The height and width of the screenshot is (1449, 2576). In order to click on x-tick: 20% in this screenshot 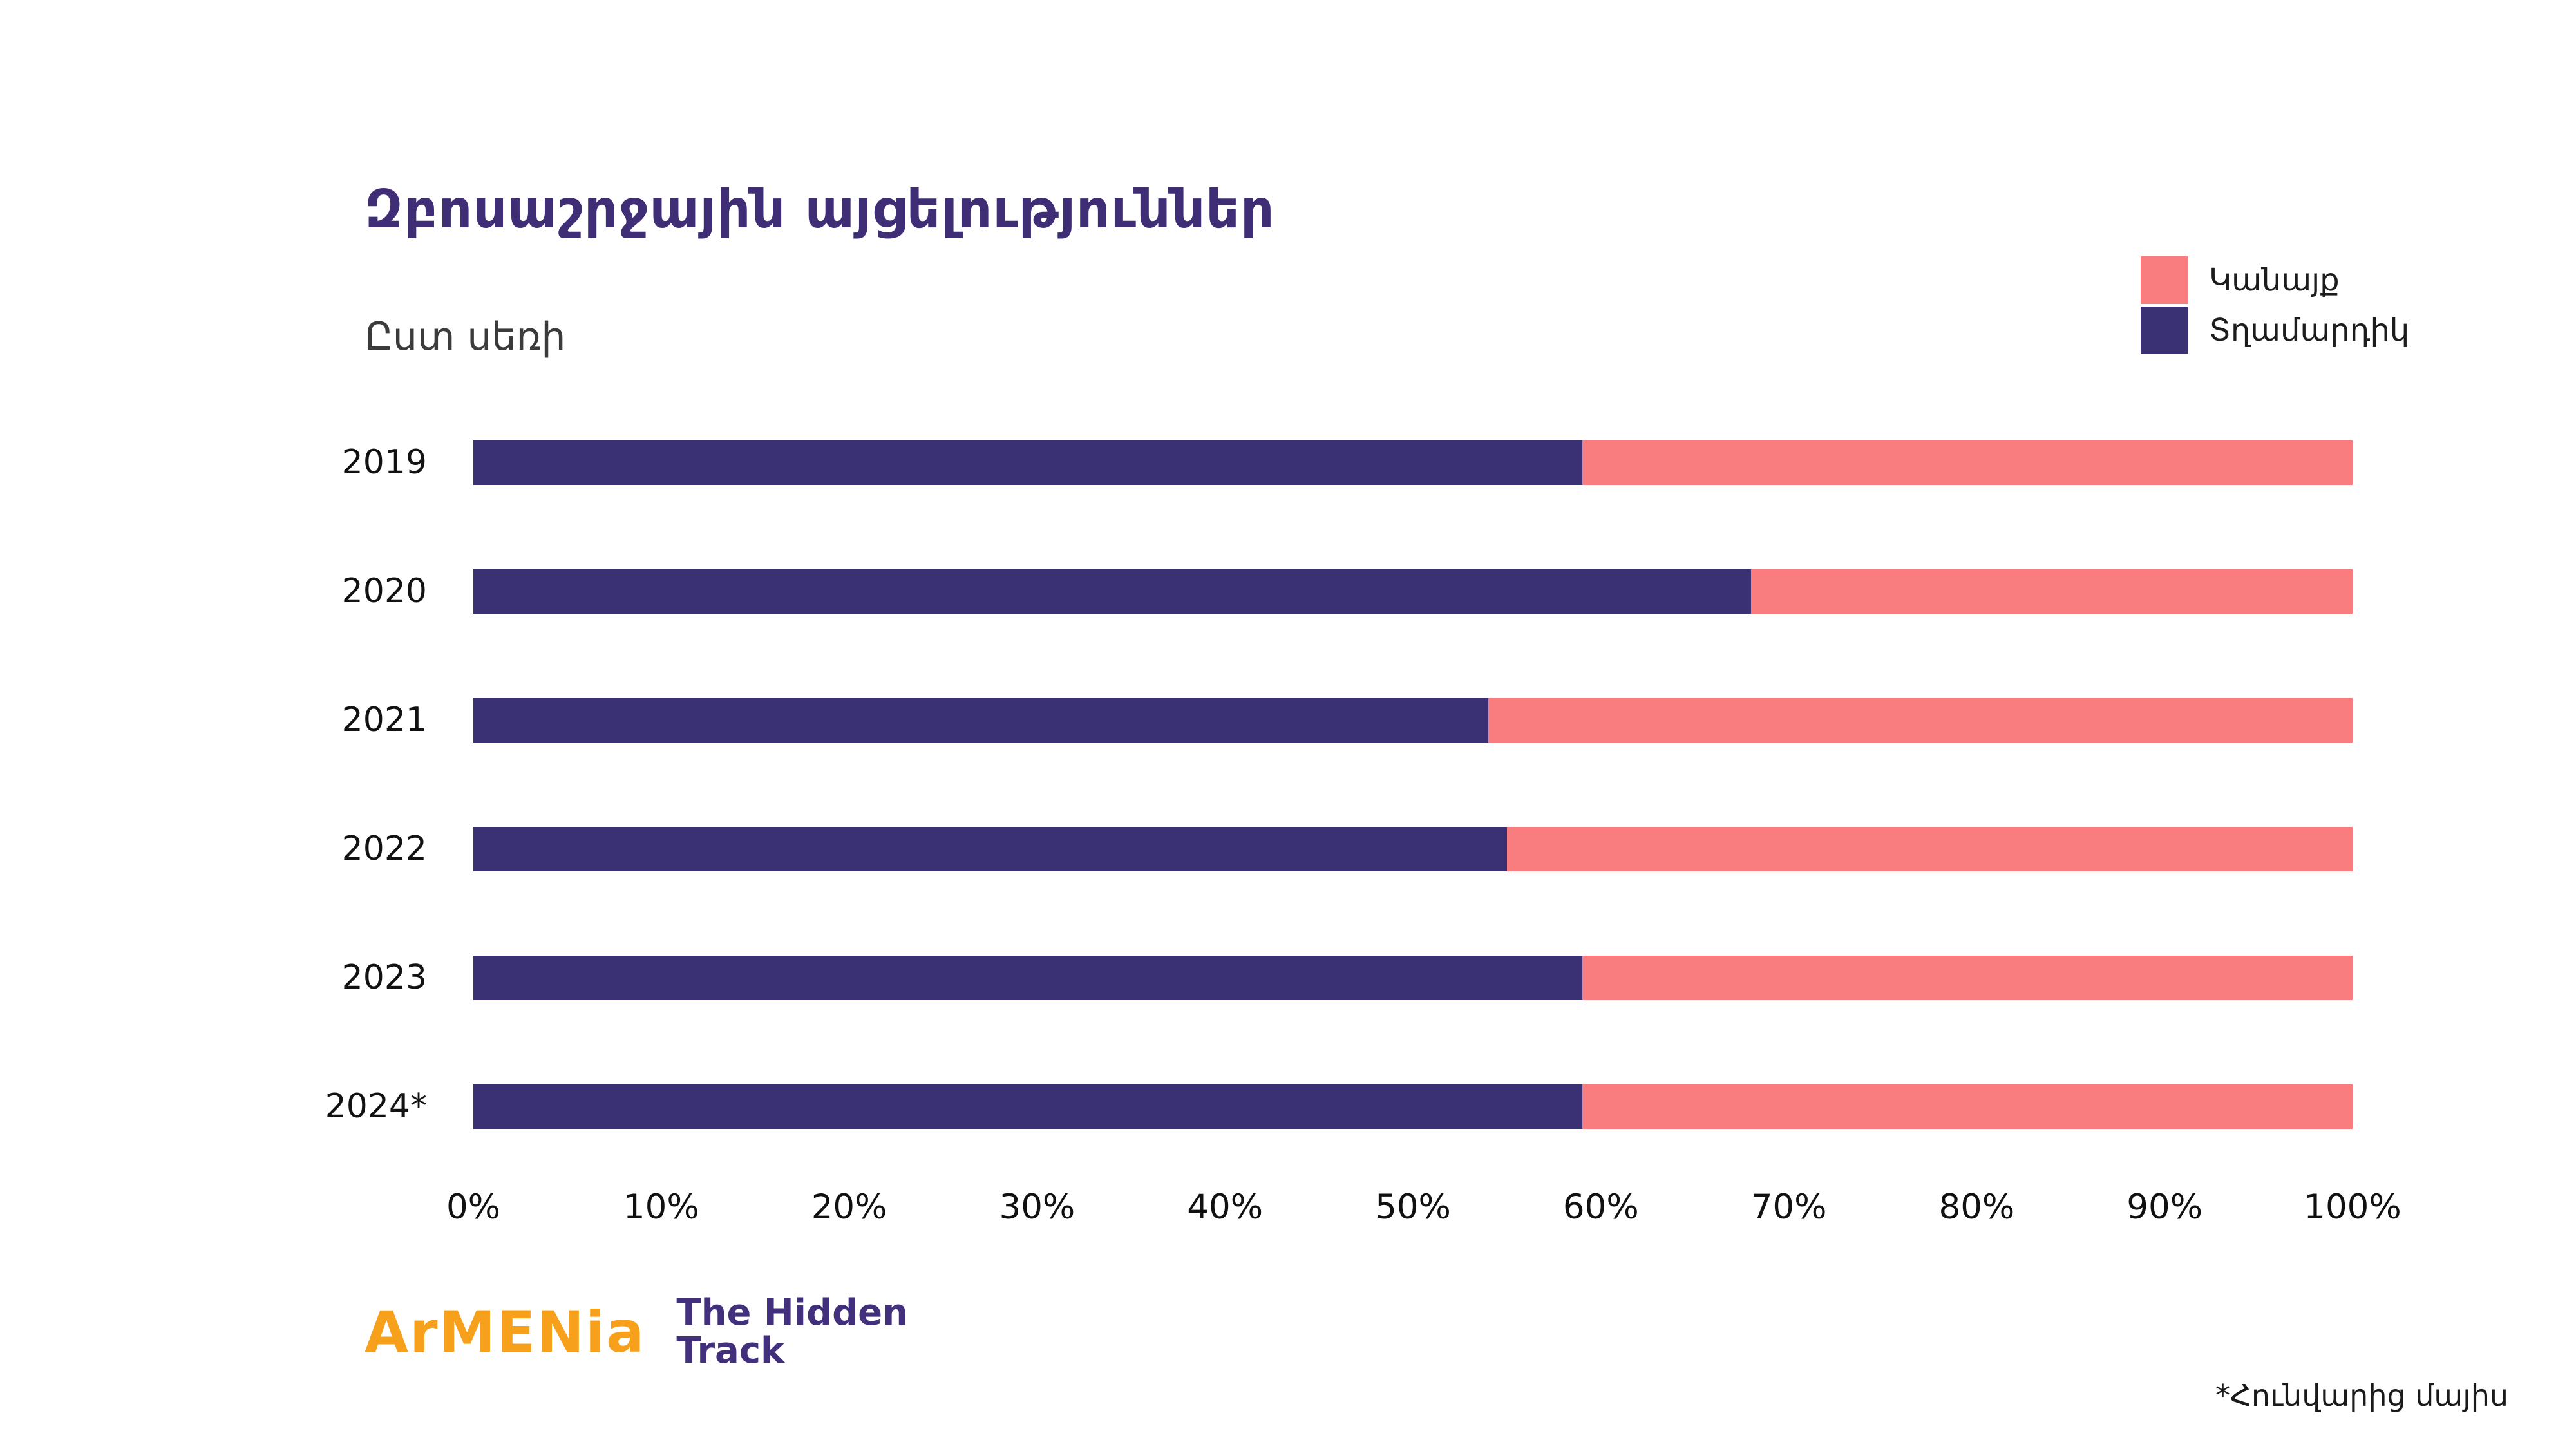, I will do `click(849, 1207)`.